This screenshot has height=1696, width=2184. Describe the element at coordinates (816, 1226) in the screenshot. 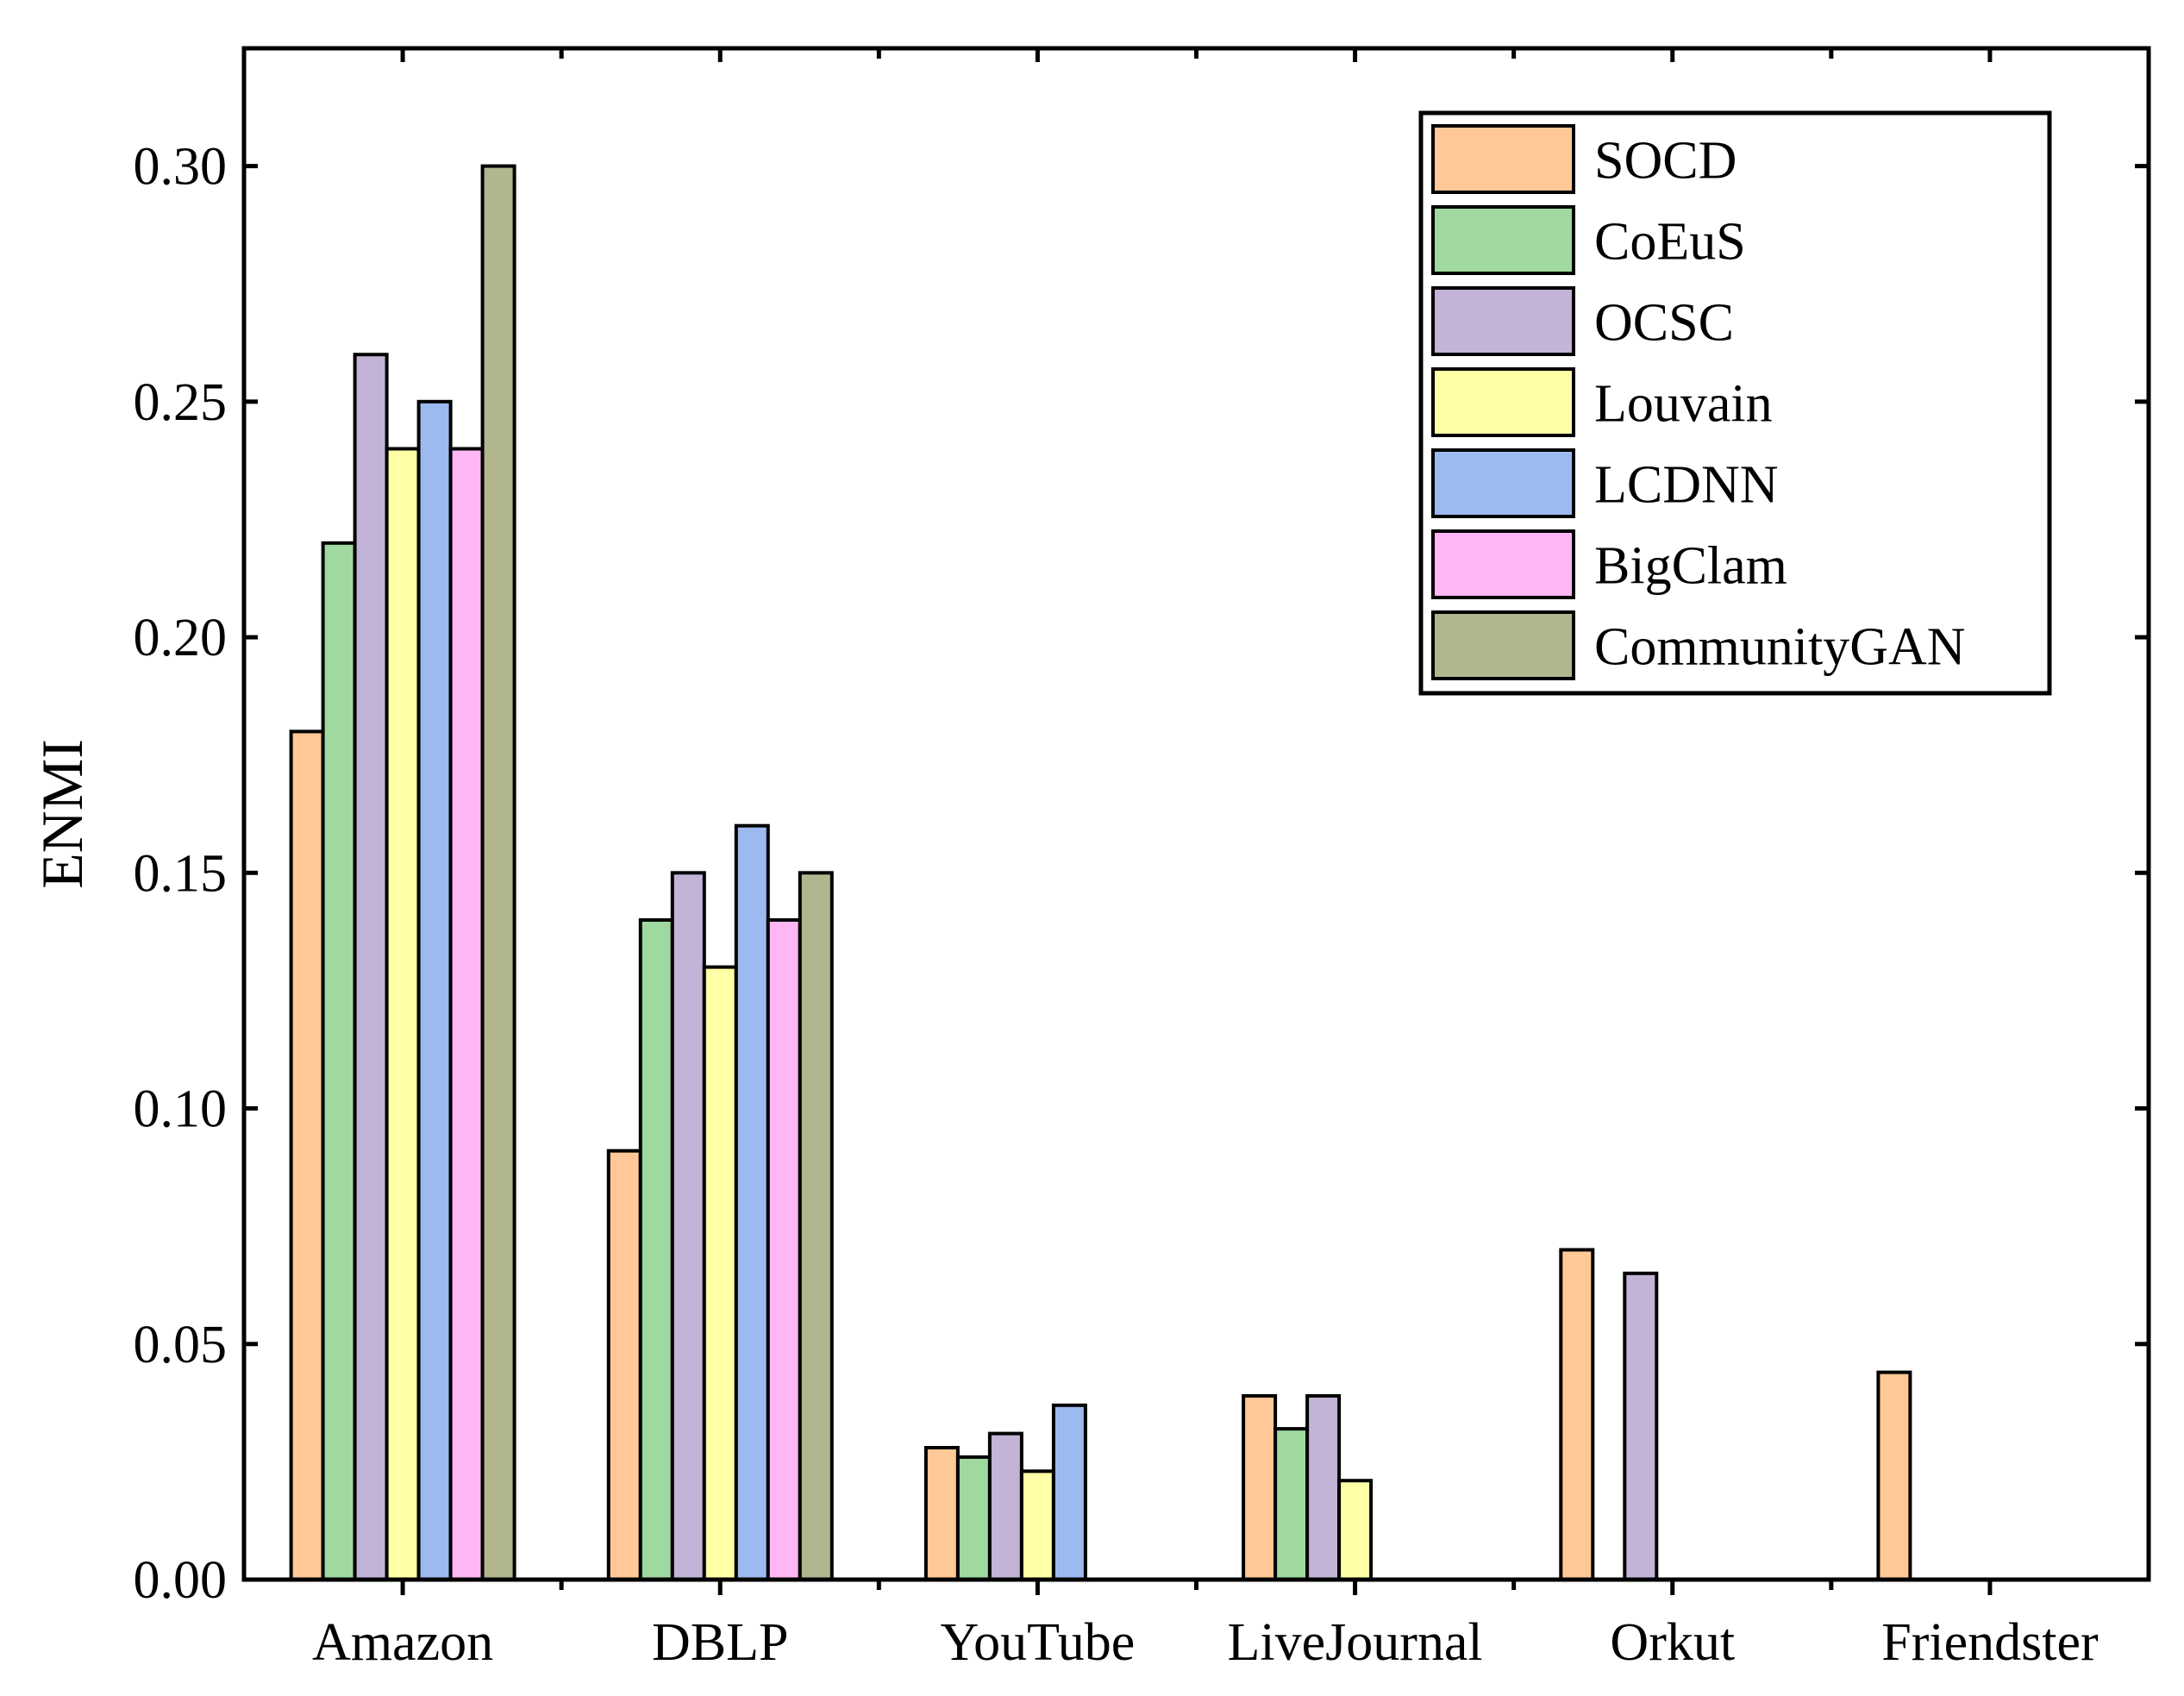

I see `bar-communitygan-dblp` at that location.